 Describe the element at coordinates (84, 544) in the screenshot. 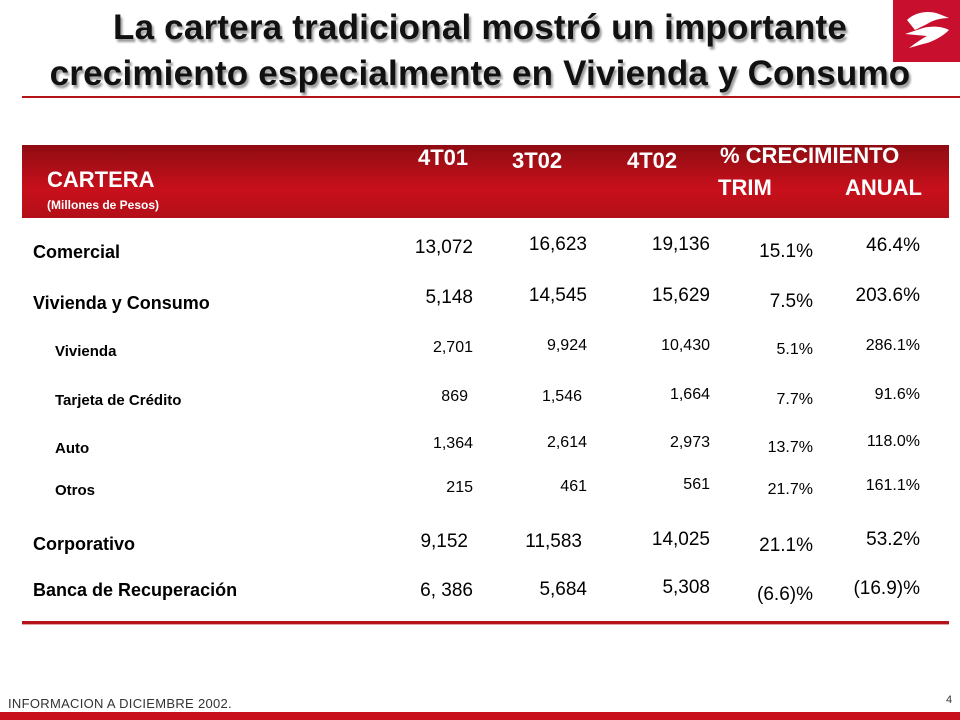

I see `row-label: Corporativo` at that location.